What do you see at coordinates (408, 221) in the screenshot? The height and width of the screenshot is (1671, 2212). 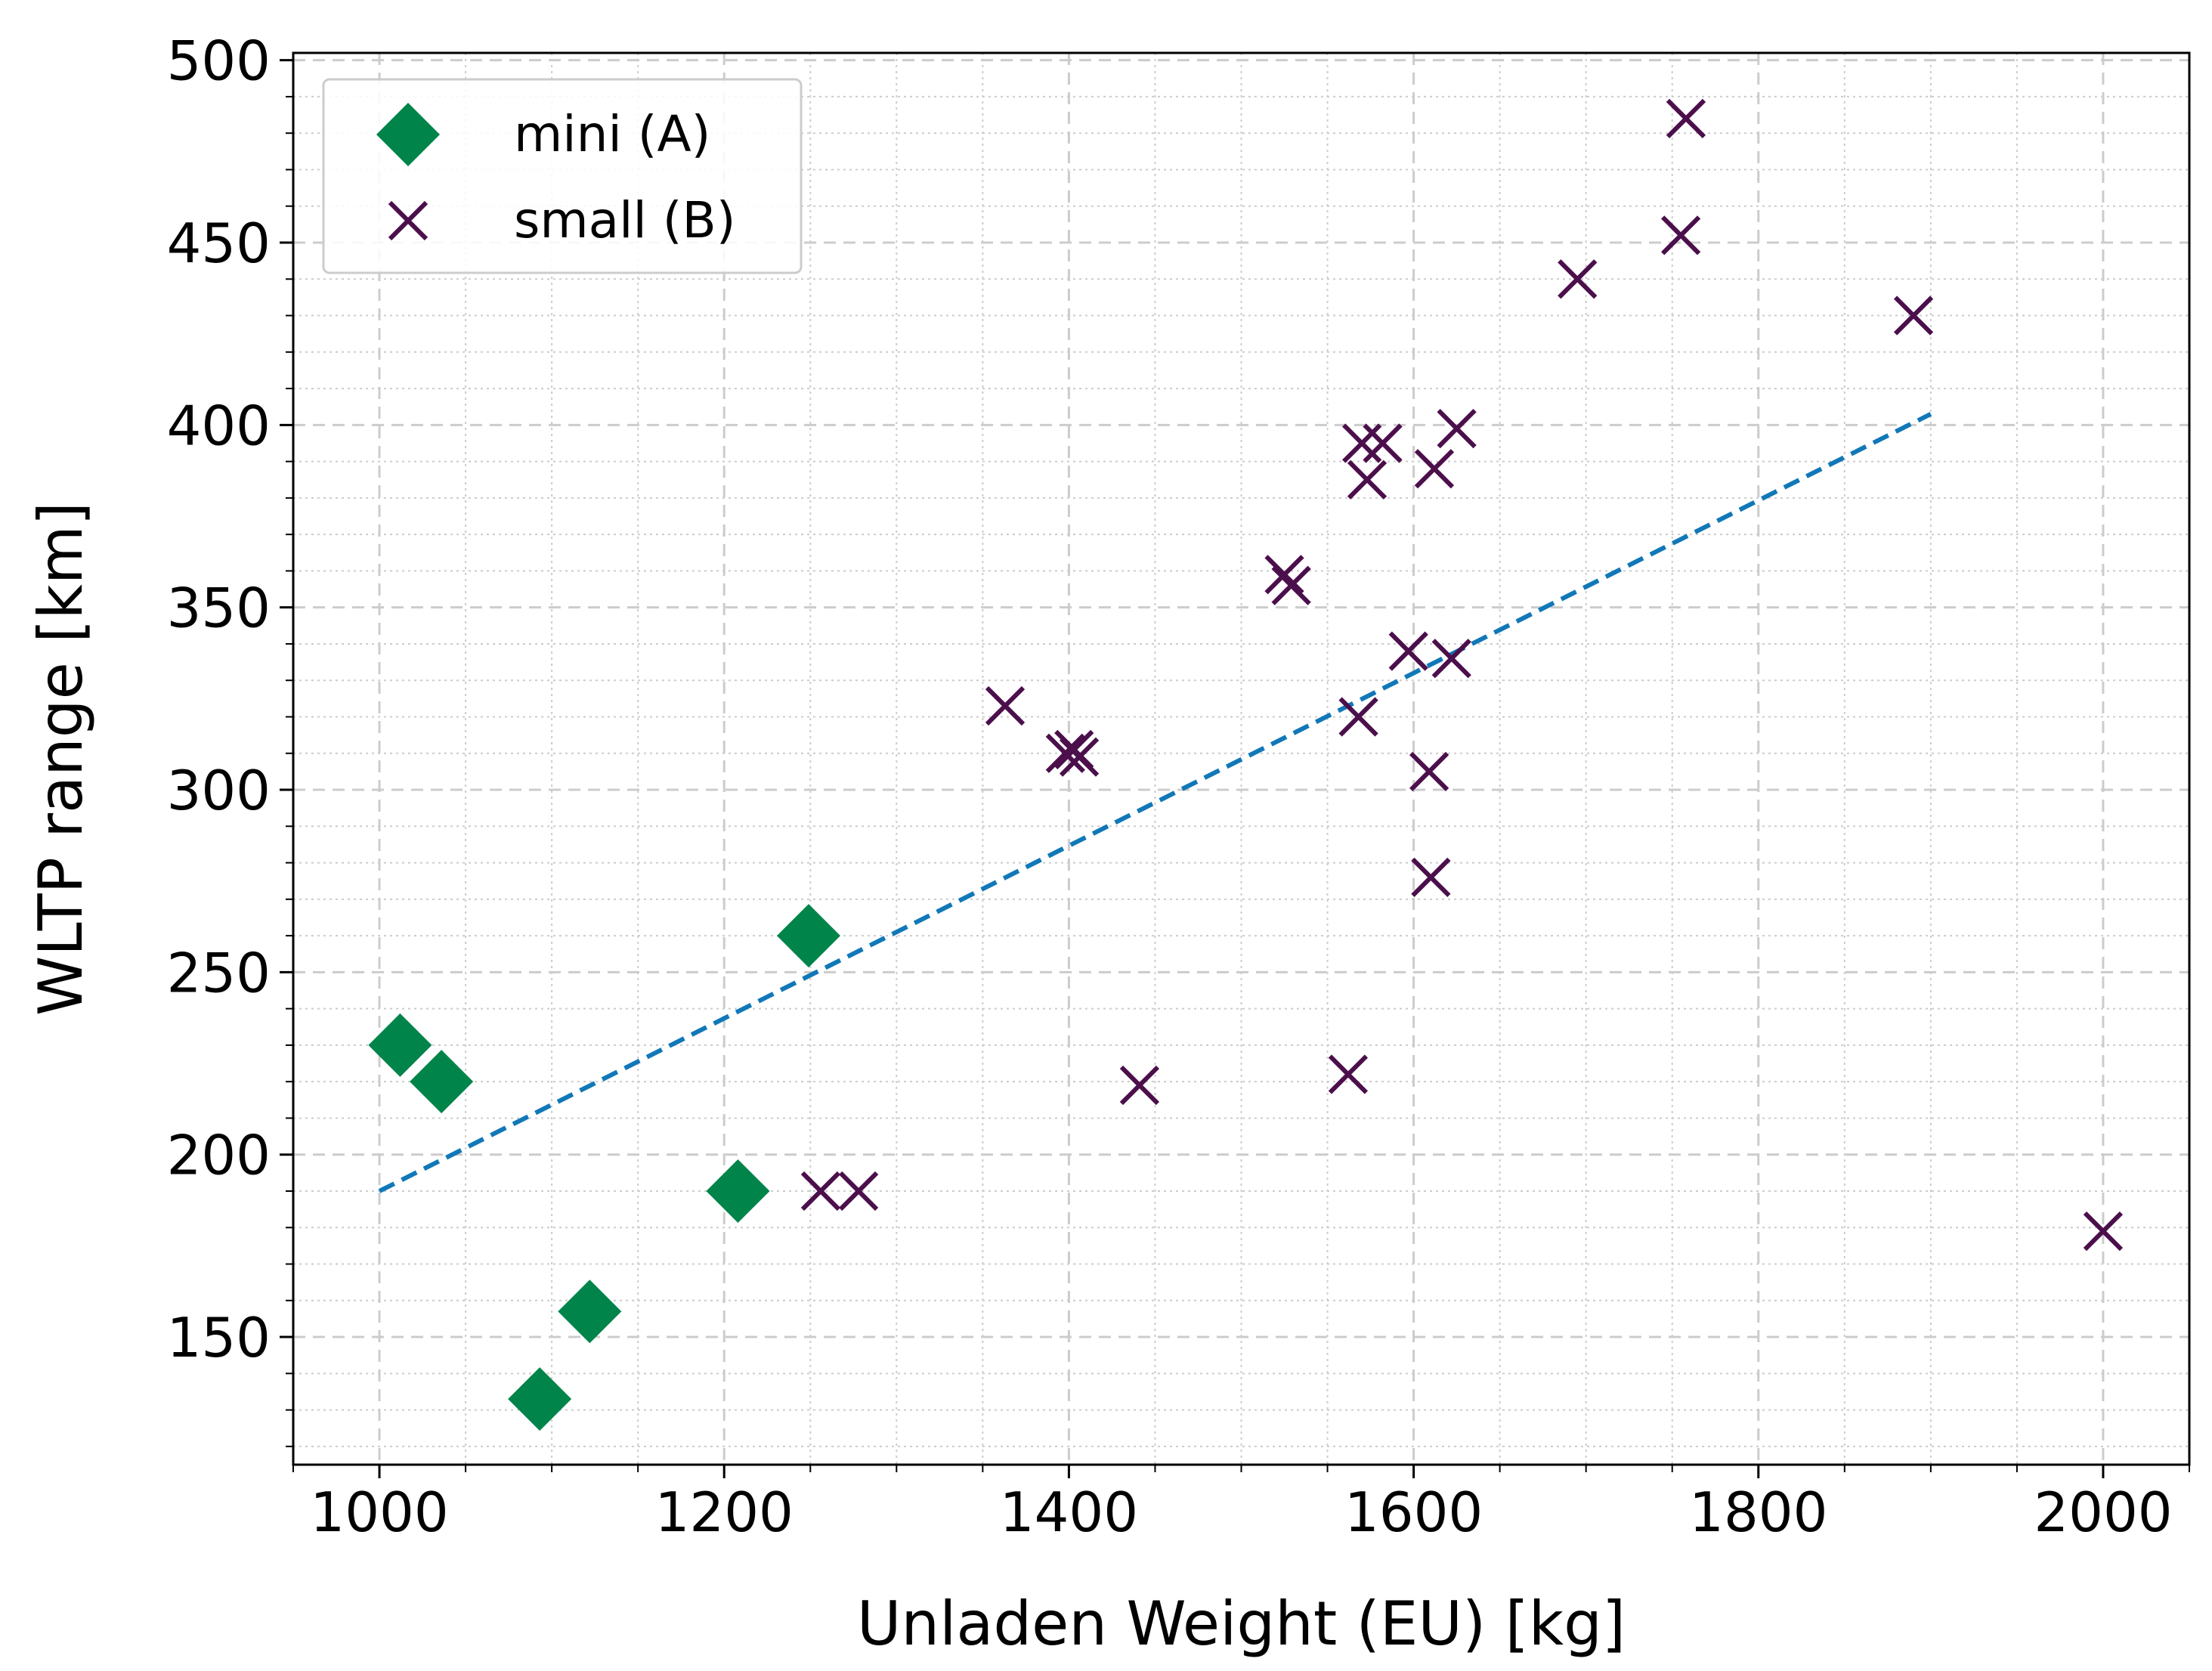 I see `legend-marker-small` at bounding box center [408, 221].